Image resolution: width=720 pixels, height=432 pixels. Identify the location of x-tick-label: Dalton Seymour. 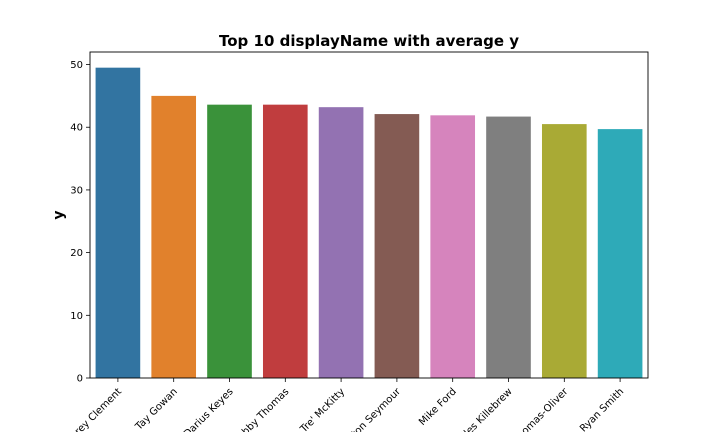
(371, 409).